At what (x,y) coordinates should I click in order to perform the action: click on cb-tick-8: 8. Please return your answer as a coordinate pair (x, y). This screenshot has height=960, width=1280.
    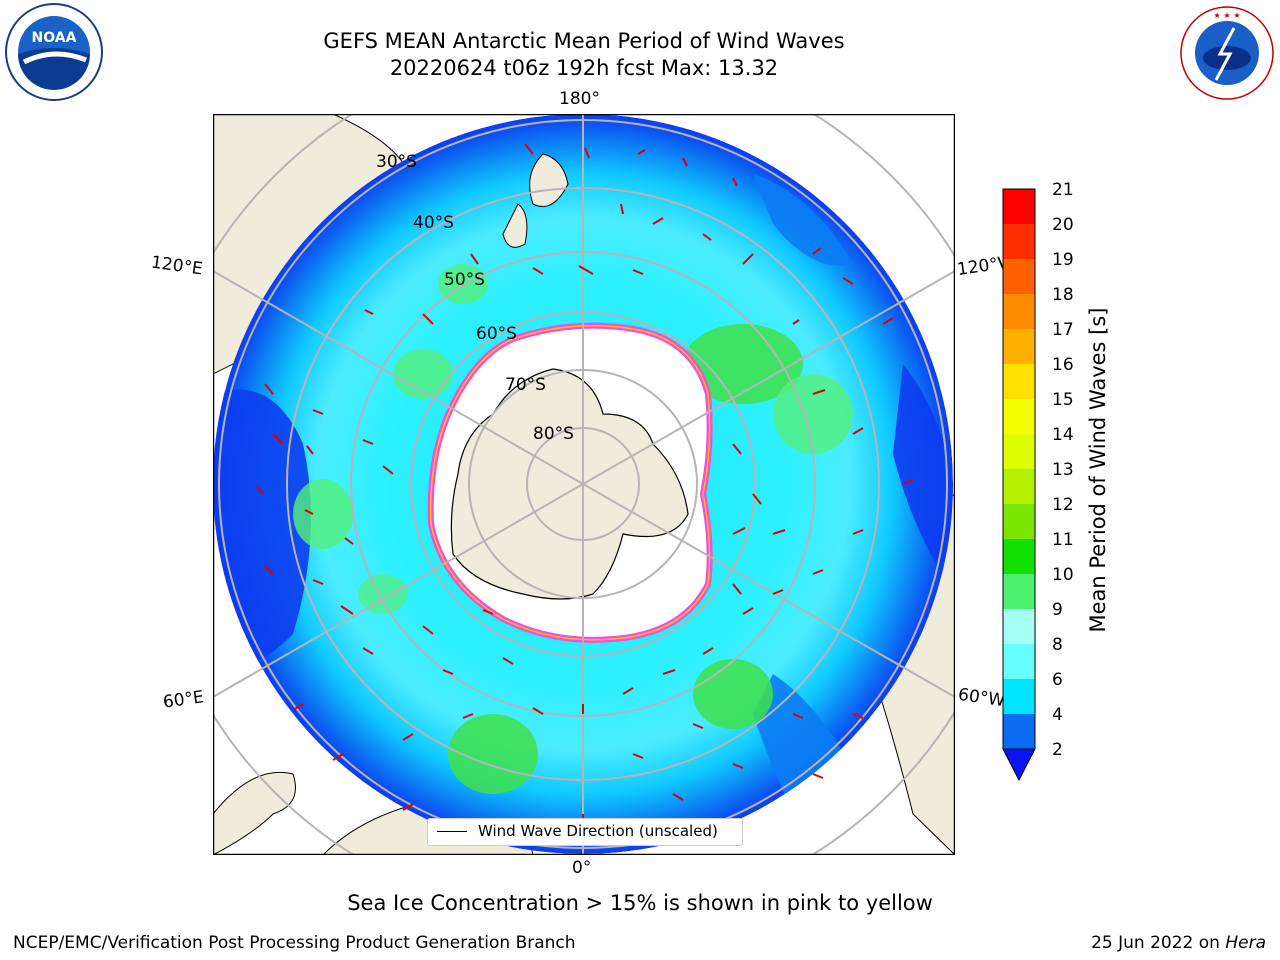
    Looking at the image, I should click on (1057, 645).